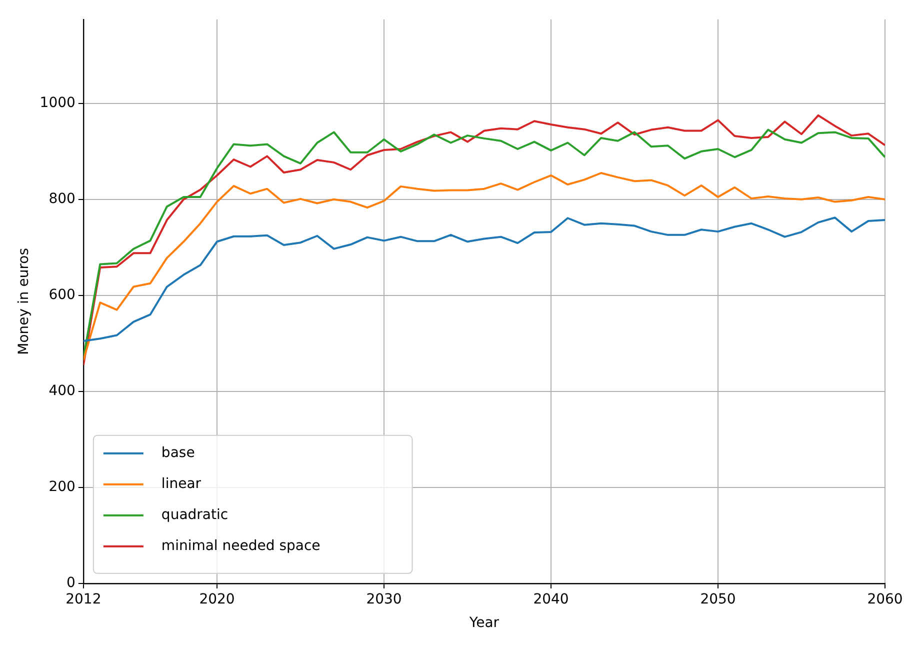  I want to click on x-tick-label: 2020, so click(217, 599).